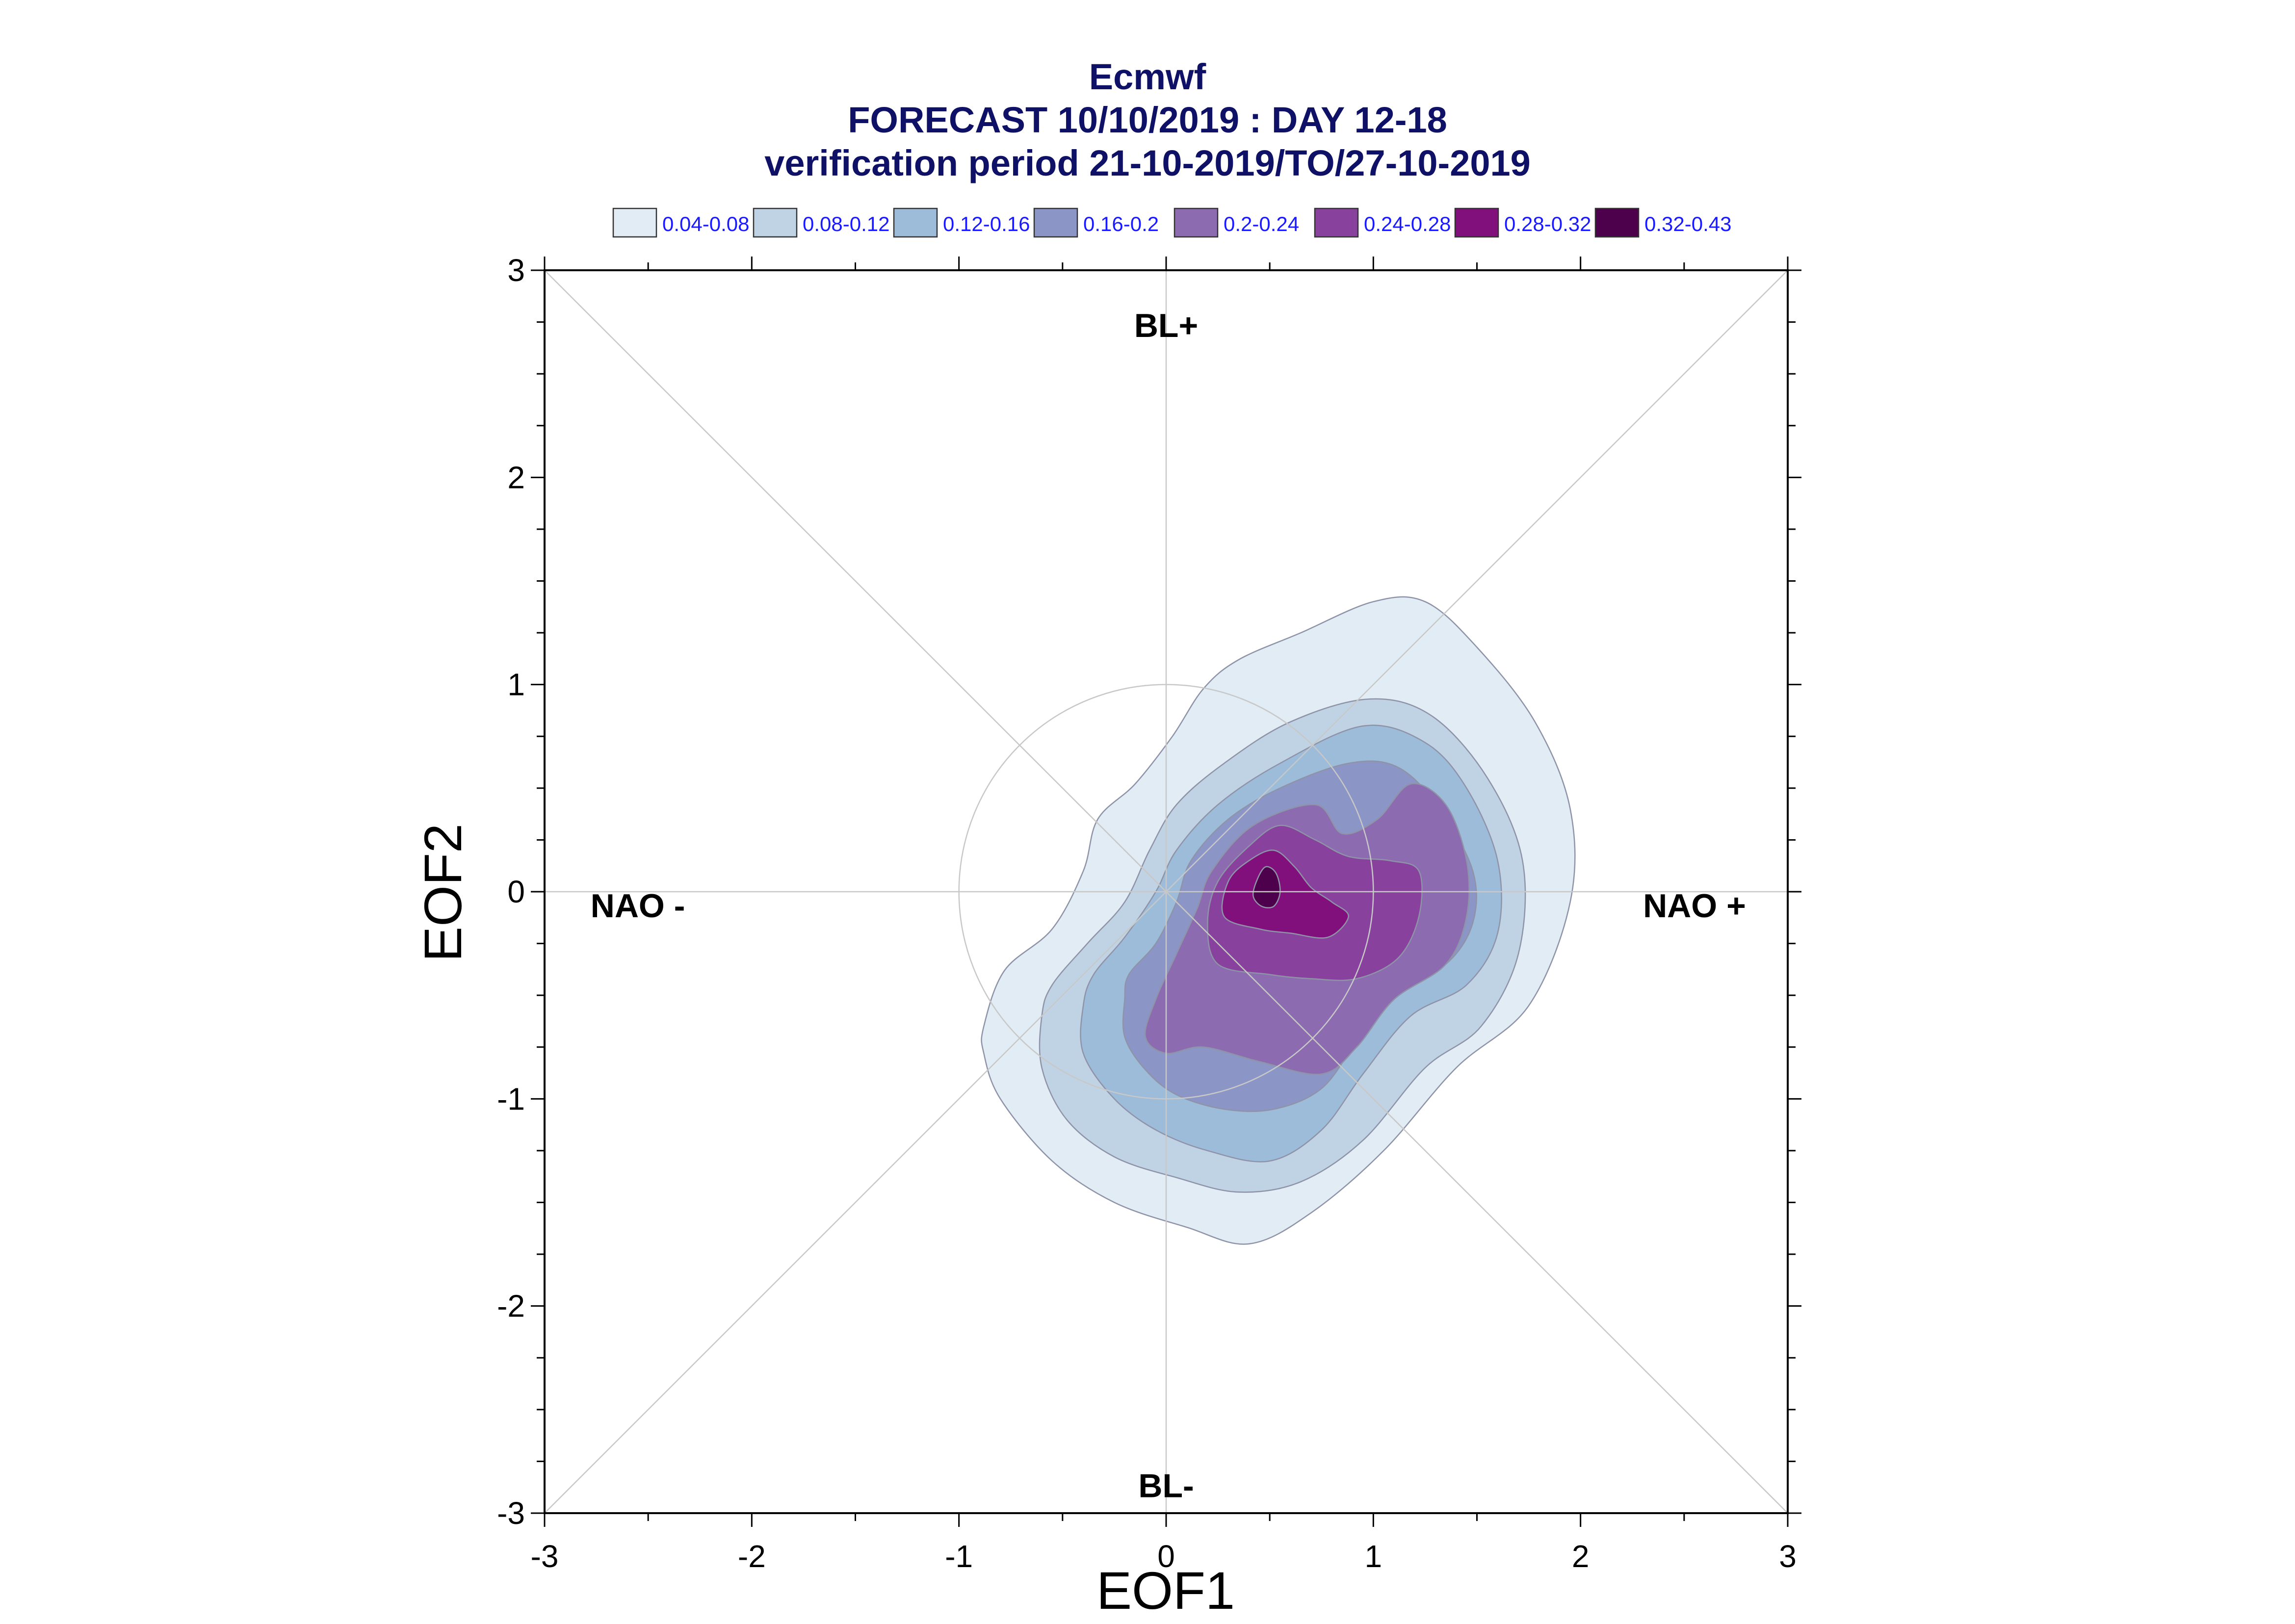  I want to click on legend-label: 0.08-0.12, so click(846, 223).